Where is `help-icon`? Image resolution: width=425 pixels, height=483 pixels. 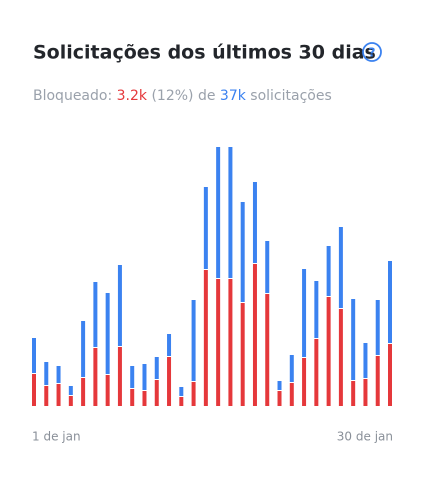 help-icon is located at coordinates (372, 52).